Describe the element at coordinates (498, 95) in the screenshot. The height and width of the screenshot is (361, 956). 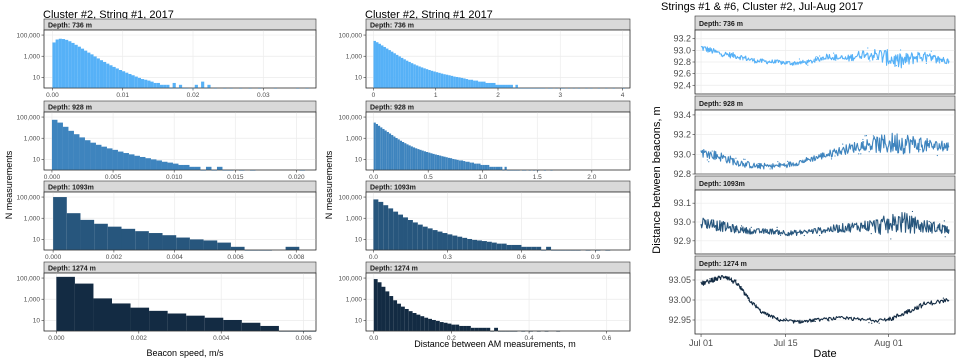
I see `x-tick-label: 2` at that location.